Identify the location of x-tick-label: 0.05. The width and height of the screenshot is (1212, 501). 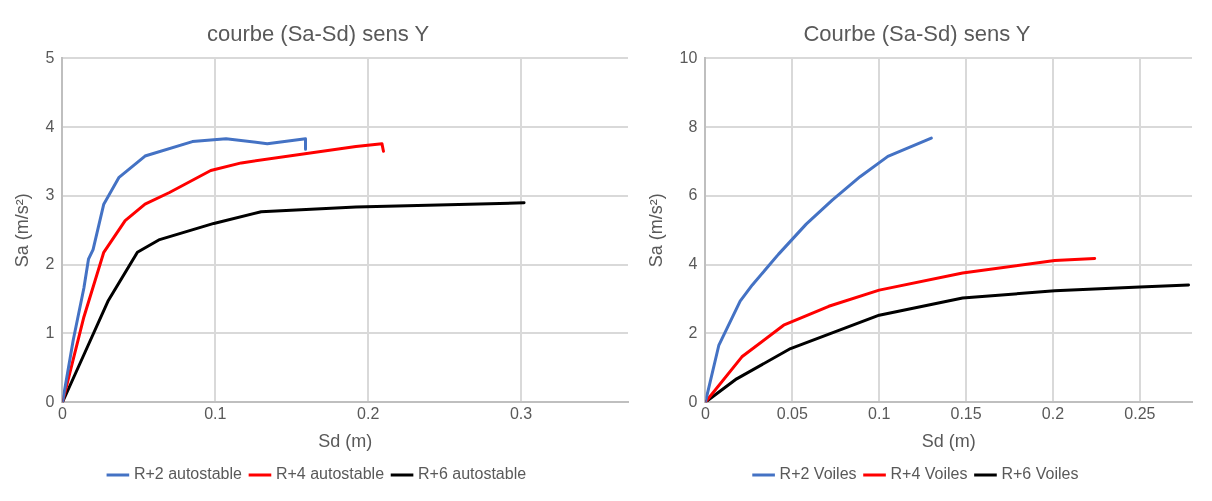
(792, 414).